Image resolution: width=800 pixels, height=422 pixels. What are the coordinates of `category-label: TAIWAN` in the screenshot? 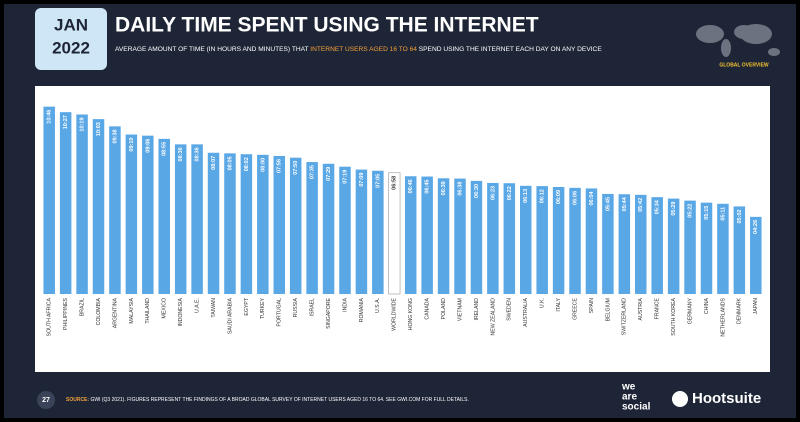 It's located at (214, 308).